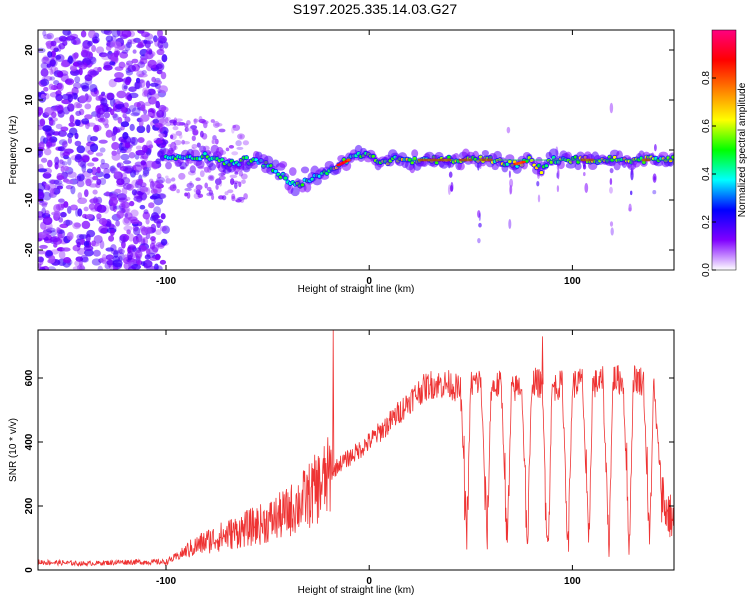  Describe the element at coordinates (356, 590) in the screenshot. I see `snr-x-label: Height of straight line (km)` at that location.